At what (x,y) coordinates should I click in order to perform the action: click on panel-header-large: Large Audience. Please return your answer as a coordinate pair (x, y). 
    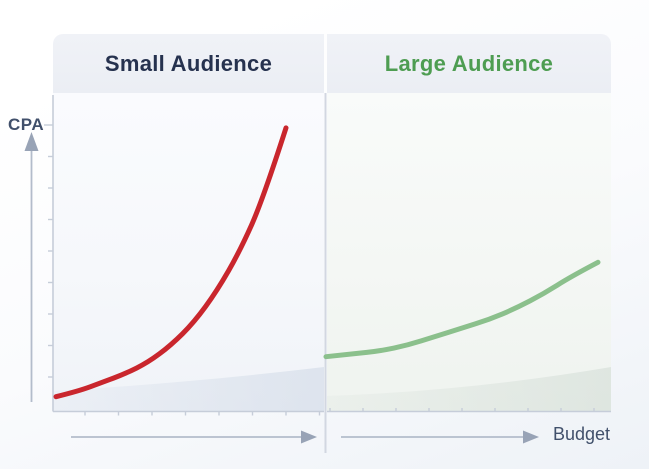
    Looking at the image, I should click on (469, 63).